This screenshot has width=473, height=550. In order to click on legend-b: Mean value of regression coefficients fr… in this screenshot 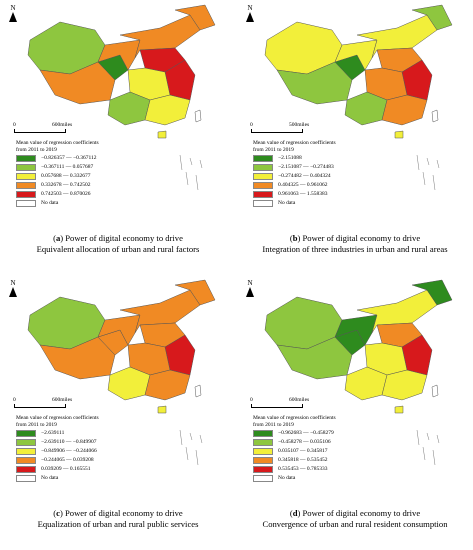, I will do `click(323, 174)`.